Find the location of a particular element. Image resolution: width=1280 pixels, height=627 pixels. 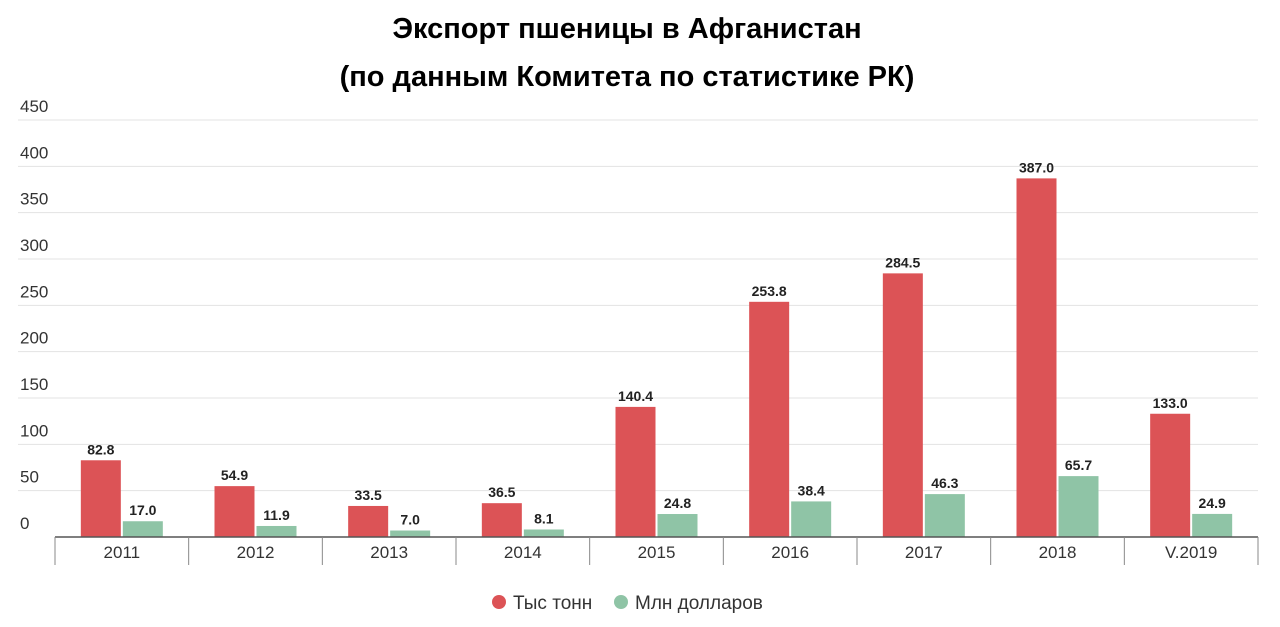

y-tick-label: 0 is located at coordinates (24, 523).